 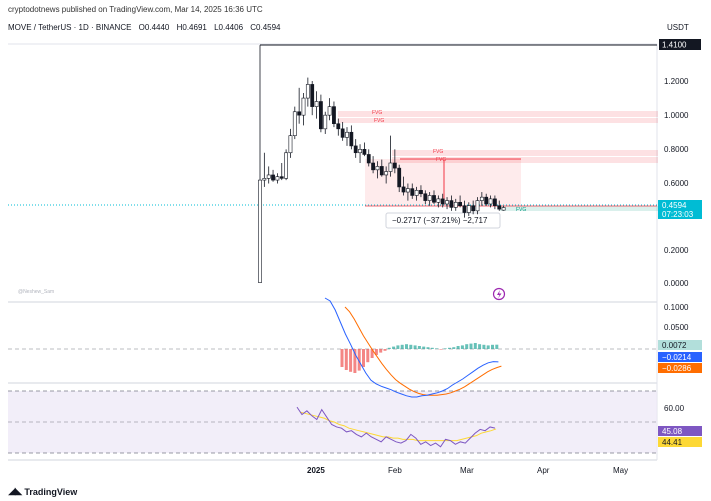 I want to click on last-price-badge, so click(x=680, y=209).